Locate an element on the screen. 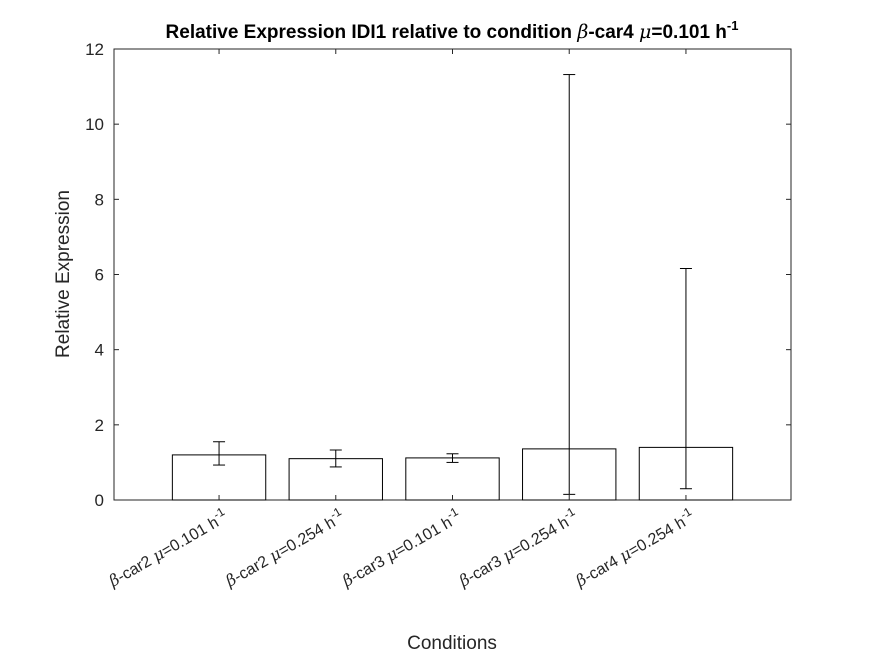  title-beta-symbol: β is located at coordinates (582, 32).